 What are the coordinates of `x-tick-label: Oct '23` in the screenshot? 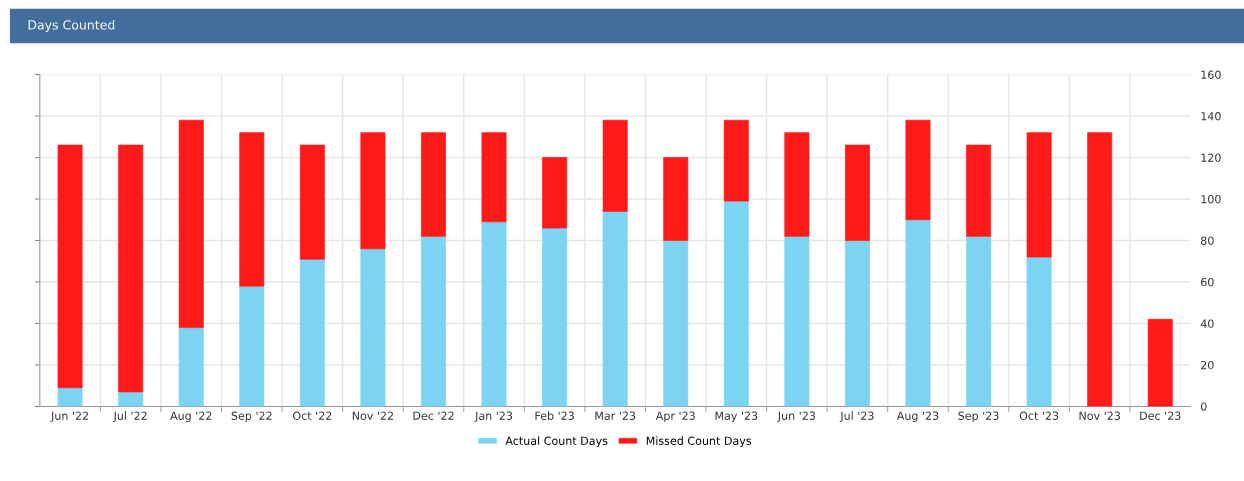 It's located at (1039, 415).